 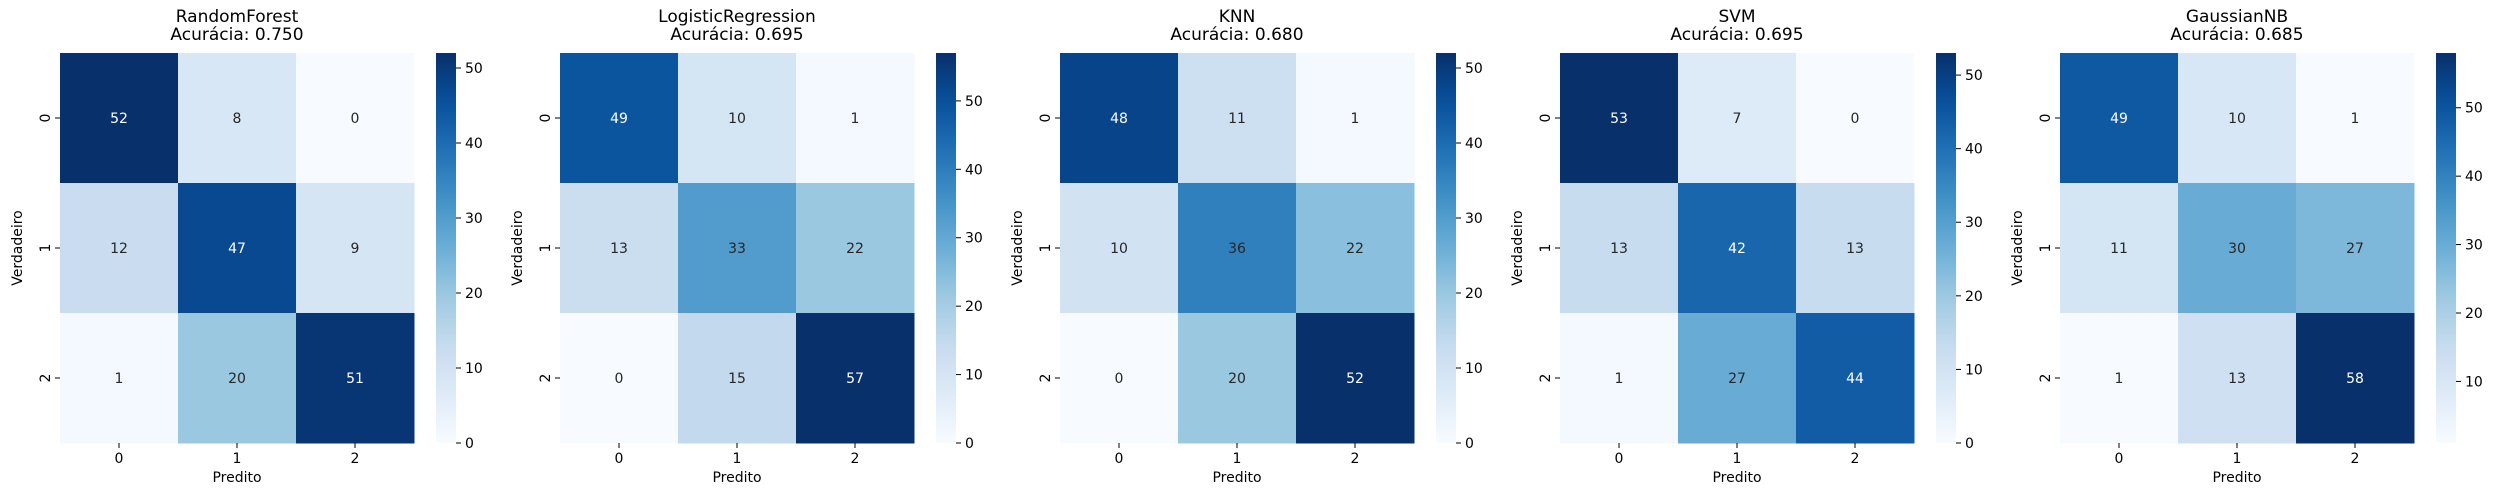 I want to click on cell-value-label: 15, so click(x=737, y=379).